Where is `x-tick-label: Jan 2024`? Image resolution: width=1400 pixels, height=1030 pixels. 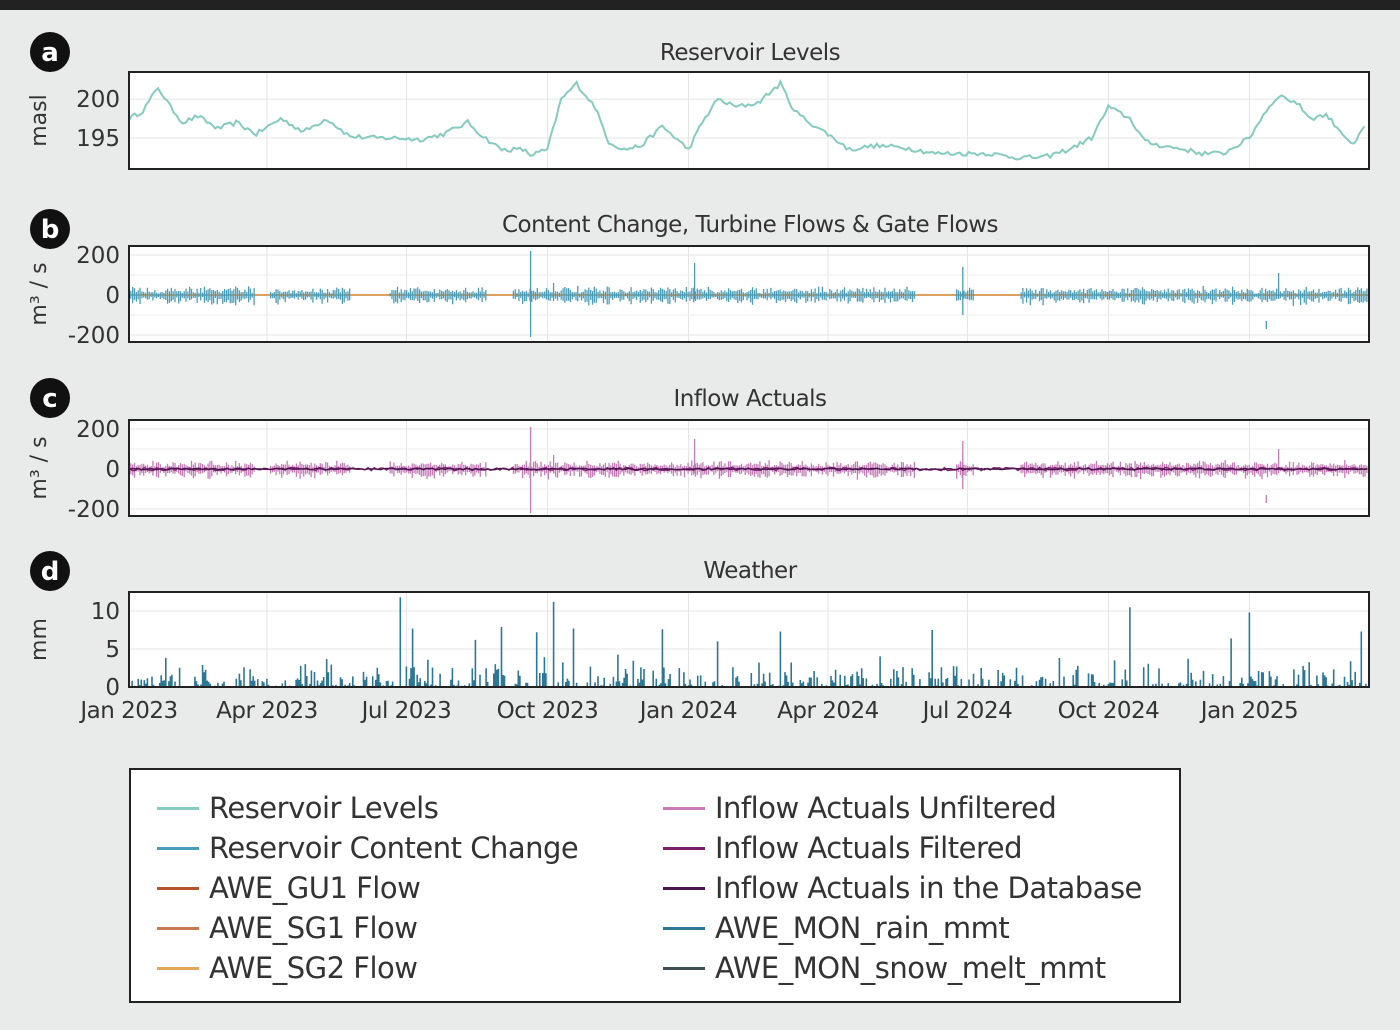 x-tick-label: Jan 2024 is located at coordinates (687, 711).